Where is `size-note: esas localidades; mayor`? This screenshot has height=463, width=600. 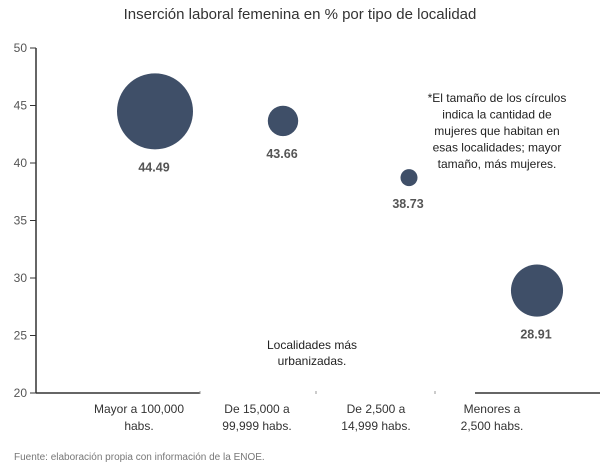
size-note: esas localidades; mayor is located at coordinates (497, 148).